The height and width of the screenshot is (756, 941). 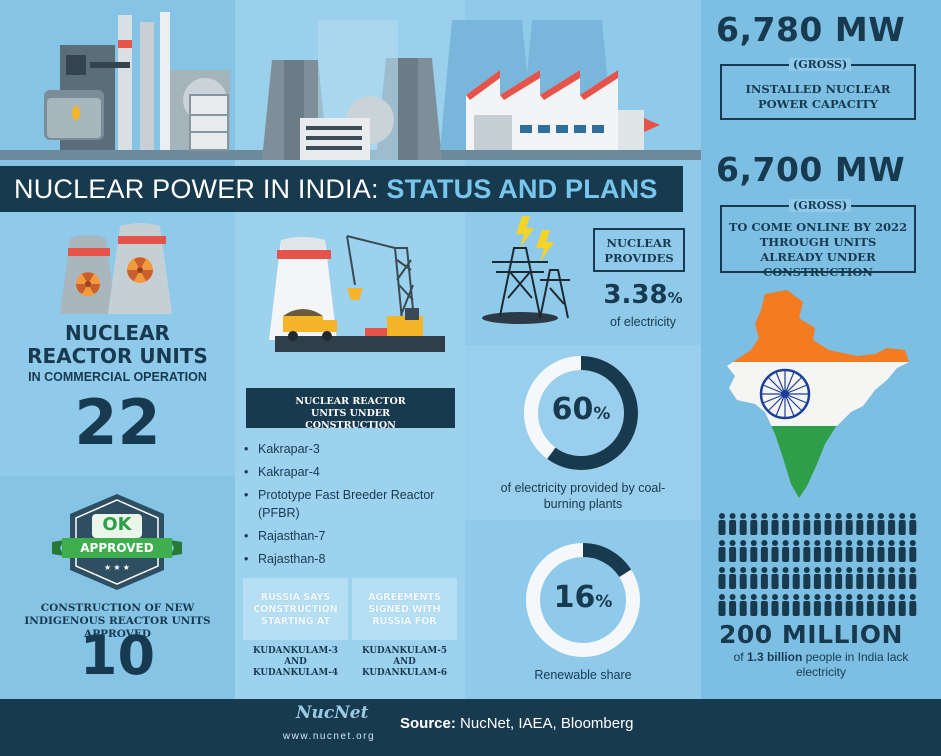 I want to click on russia-agreement-box: AGREEMENTS SIGNED WITH RUSSIA FOR, so click(x=404, y=609).